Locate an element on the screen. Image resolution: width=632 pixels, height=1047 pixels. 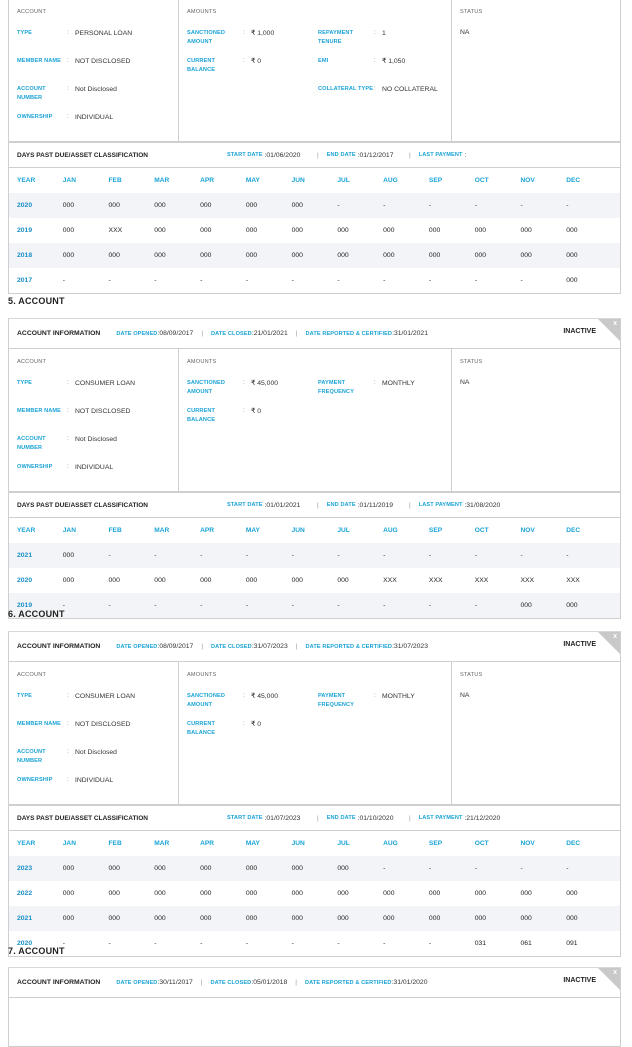
end-date: | END DATE : 01/10/2020 is located at coordinates (363, 818).